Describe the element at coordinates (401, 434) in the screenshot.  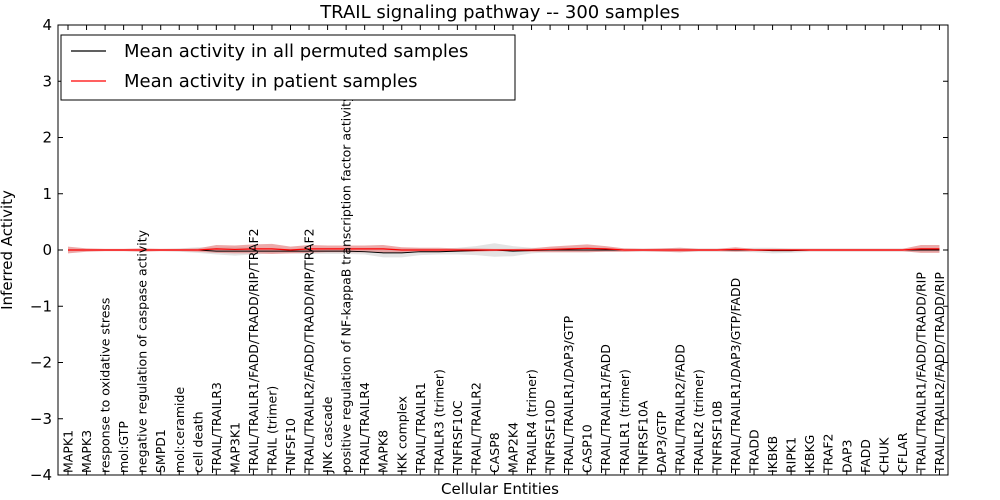
I see `x-tick-label: IKK complex` at that location.